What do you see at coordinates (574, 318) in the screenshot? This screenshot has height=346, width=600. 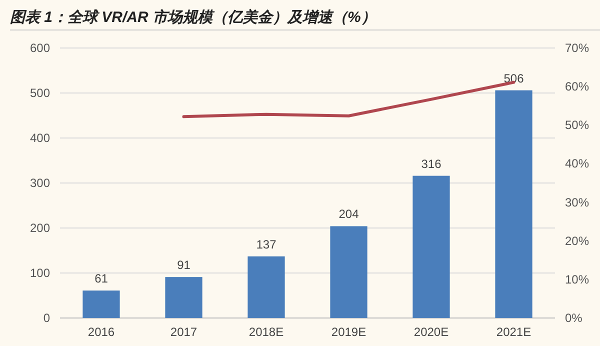 I see `y2-tick-label: 0%` at bounding box center [574, 318].